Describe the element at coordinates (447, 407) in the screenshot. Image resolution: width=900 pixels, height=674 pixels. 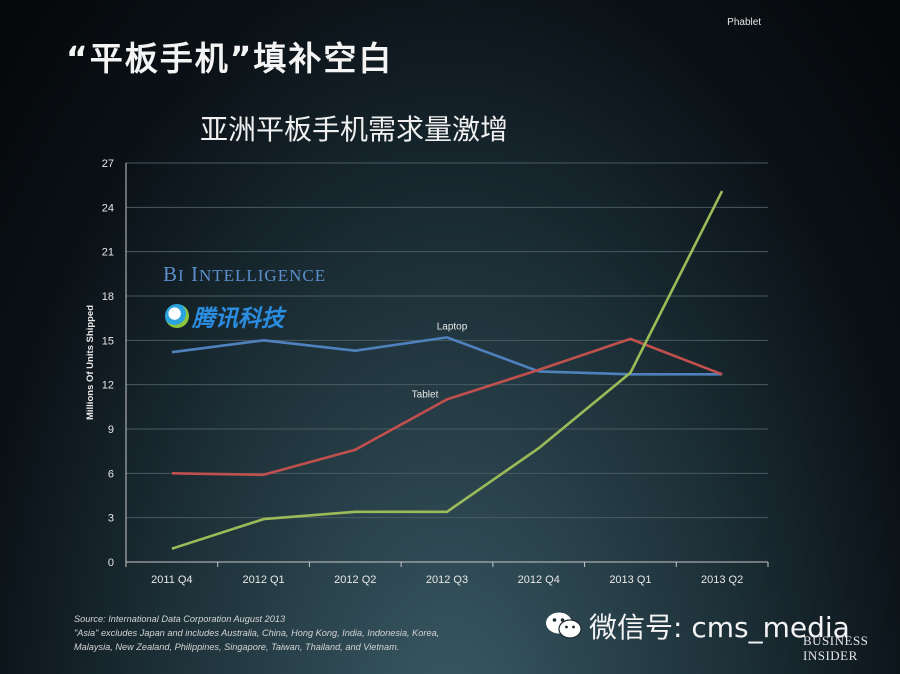
I see `series-line-tablet` at that location.